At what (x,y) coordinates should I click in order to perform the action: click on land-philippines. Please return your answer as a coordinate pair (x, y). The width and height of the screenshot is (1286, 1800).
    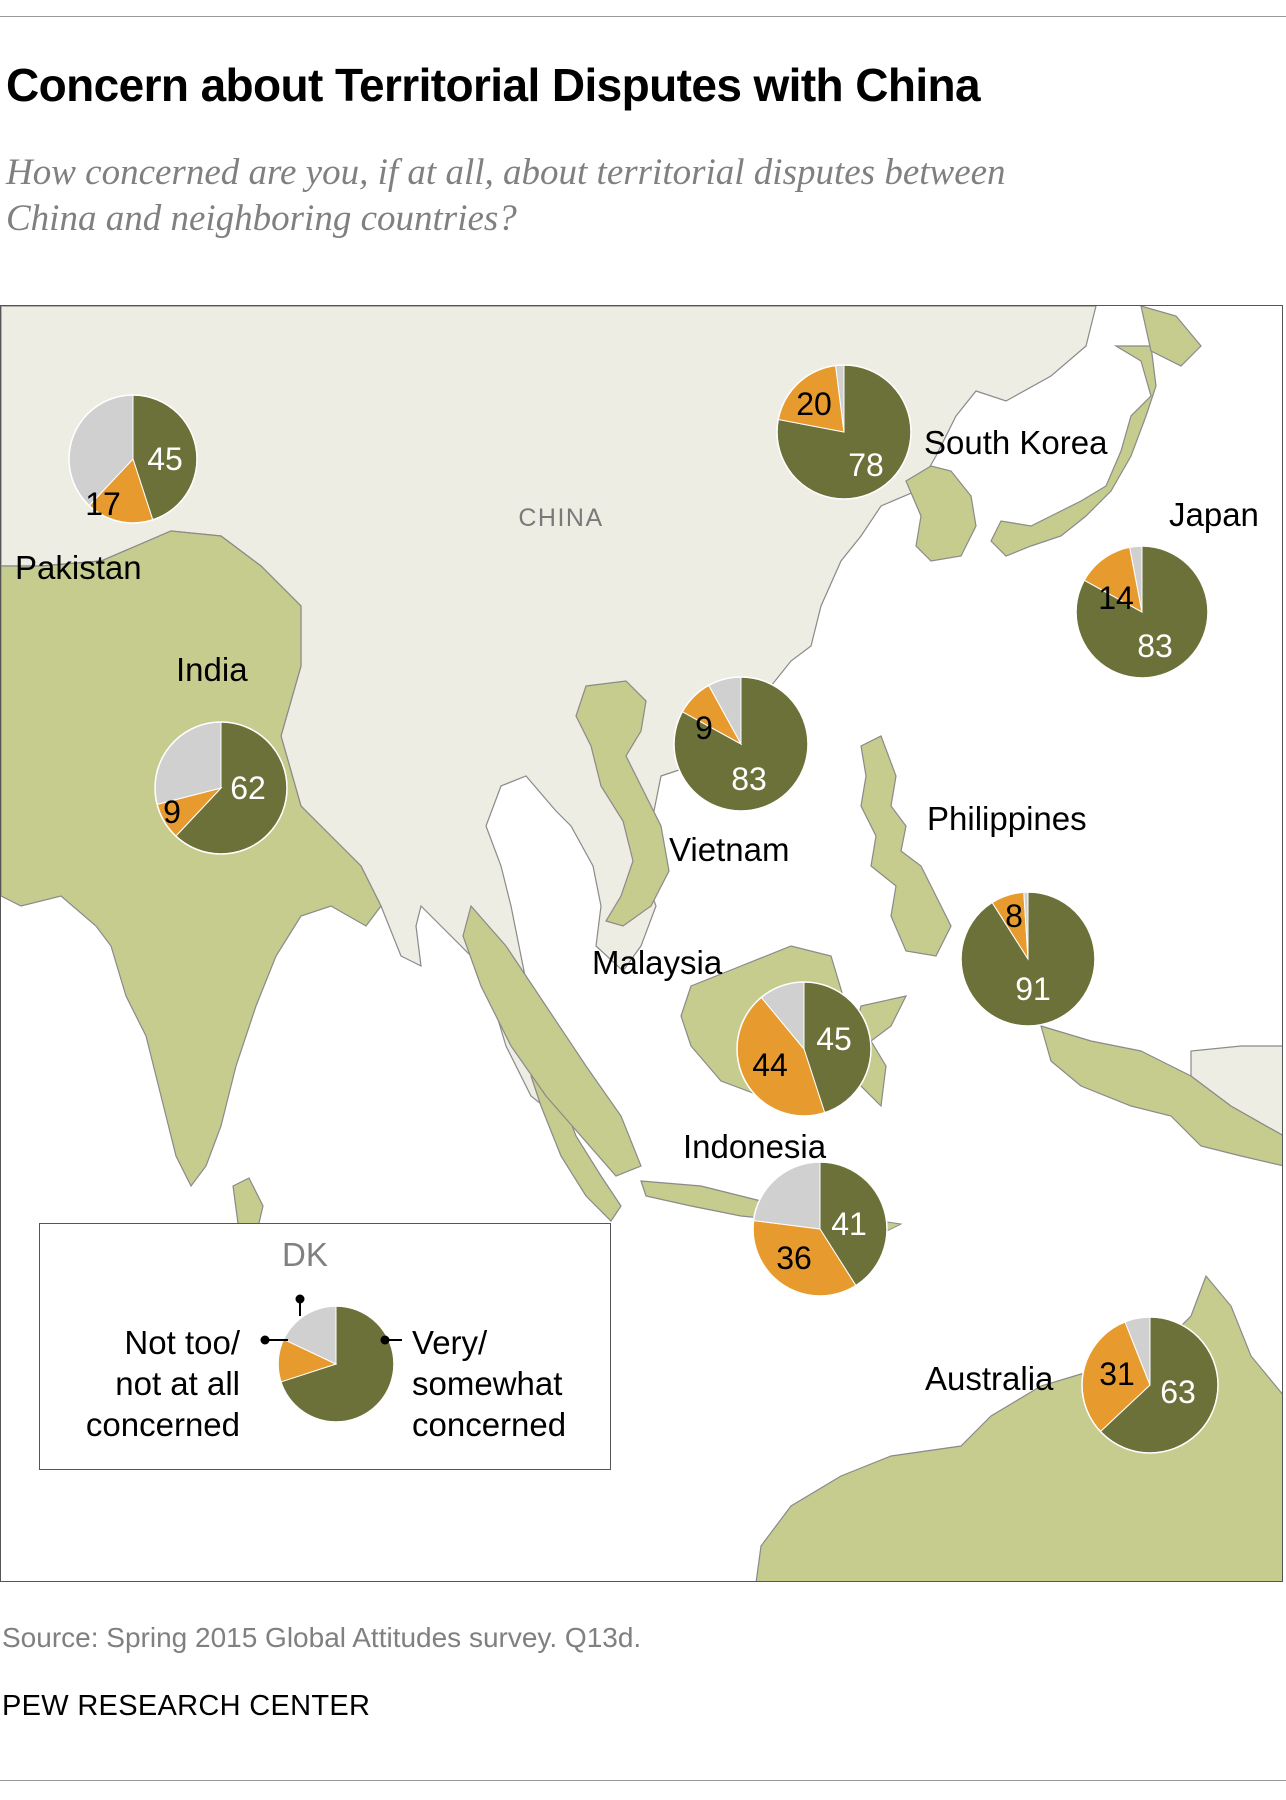
    Looking at the image, I should click on (906, 846).